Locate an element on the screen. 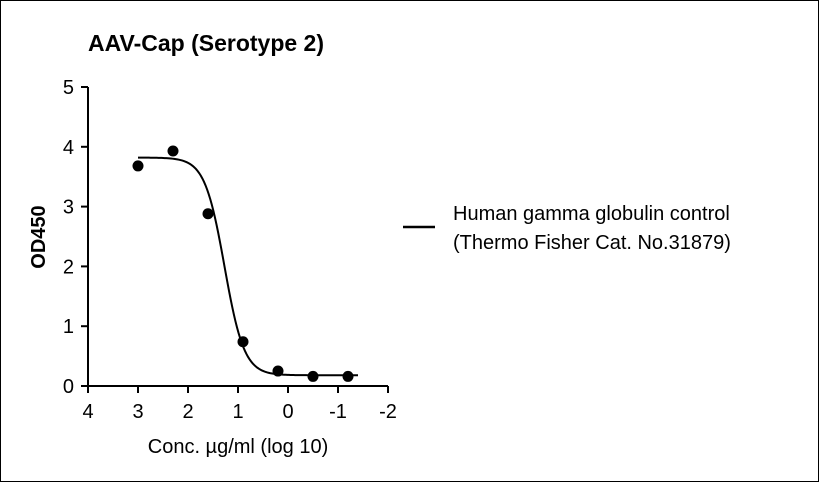 This screenshot has width=819, height=482. chart-title: AAV-Cap (Serotype 2) is located at coordinates (206, 43).